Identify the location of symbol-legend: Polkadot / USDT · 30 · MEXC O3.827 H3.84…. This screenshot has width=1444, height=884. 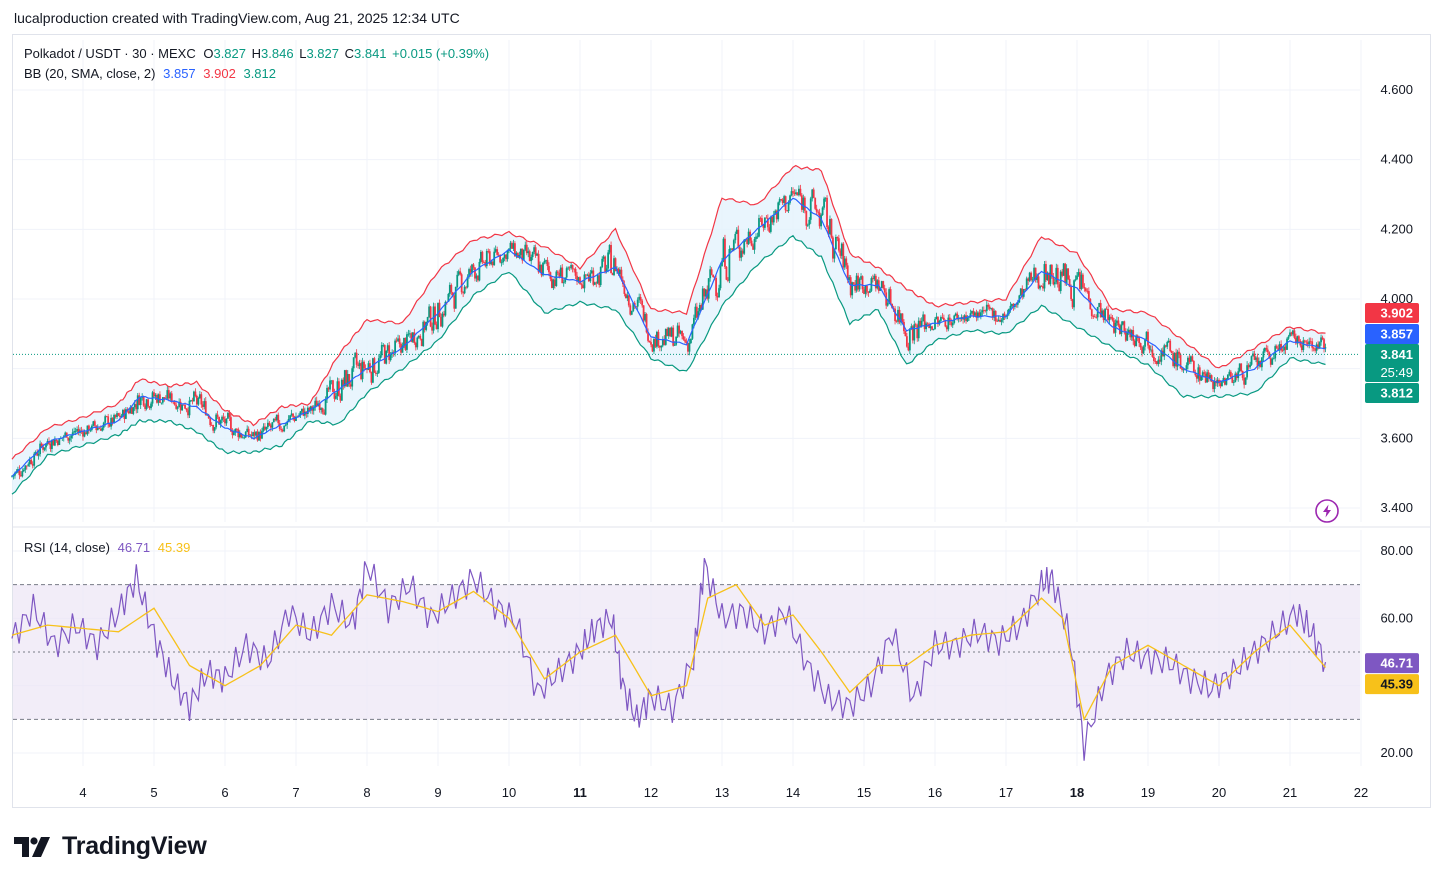
(256, 54).